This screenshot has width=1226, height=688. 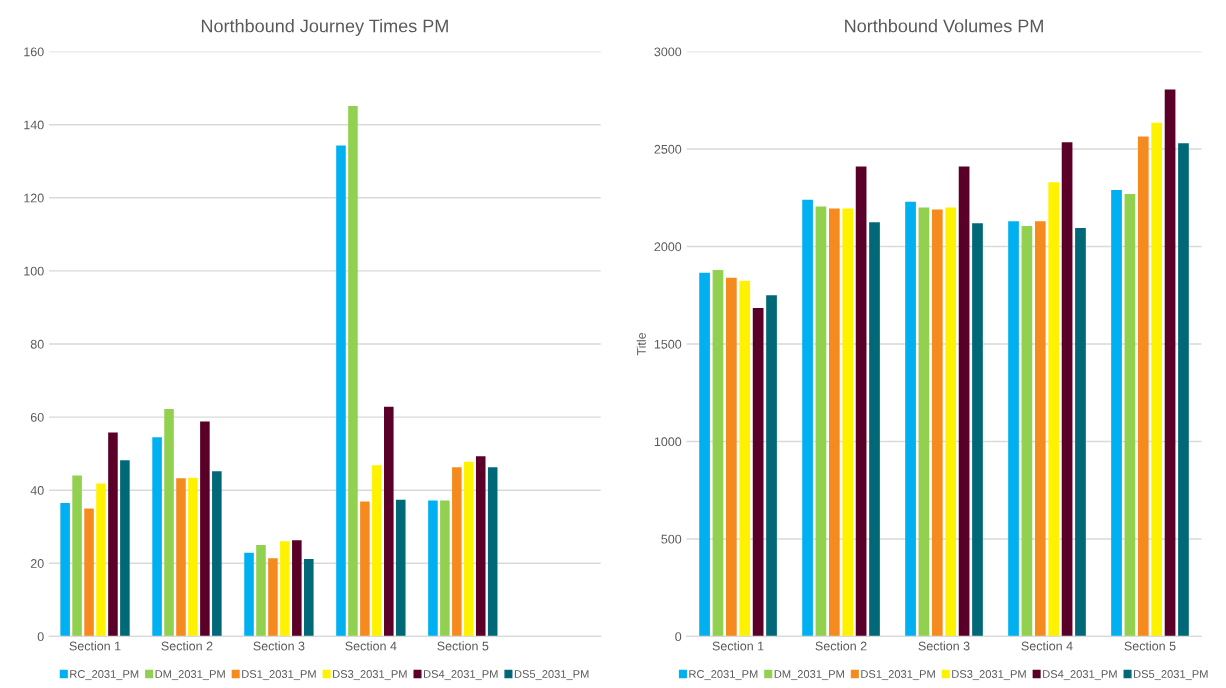 What do you see at coordinates (668, 52) in the screenshot?
I see `y-tick-label: 3000` at bounding box center [668, 52].